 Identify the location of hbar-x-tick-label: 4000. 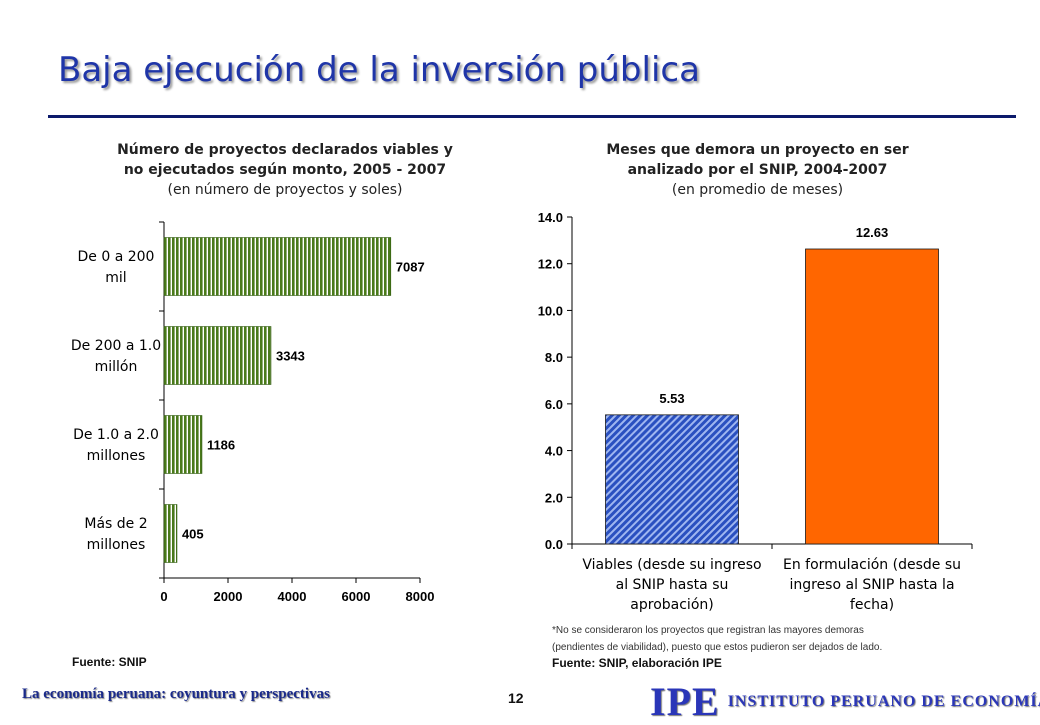
(292, 596).